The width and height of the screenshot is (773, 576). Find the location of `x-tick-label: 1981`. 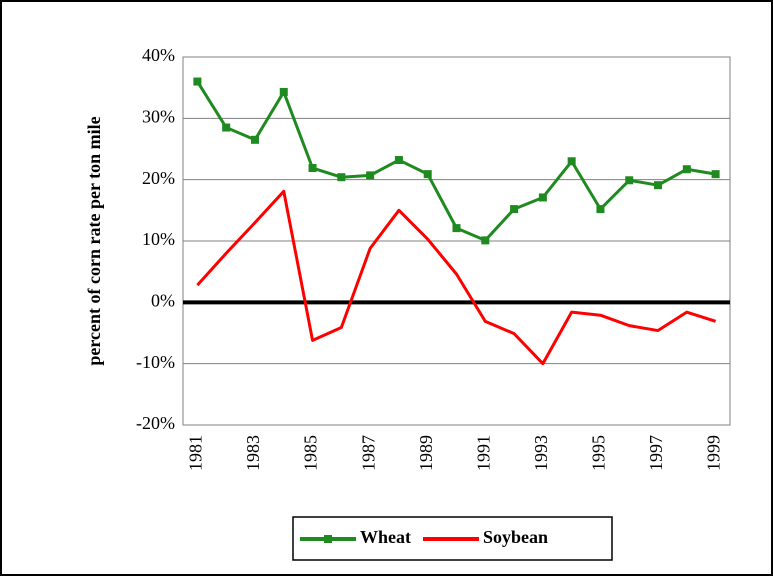

x-tick-label: 1981 is located at coordinates (196, 453).